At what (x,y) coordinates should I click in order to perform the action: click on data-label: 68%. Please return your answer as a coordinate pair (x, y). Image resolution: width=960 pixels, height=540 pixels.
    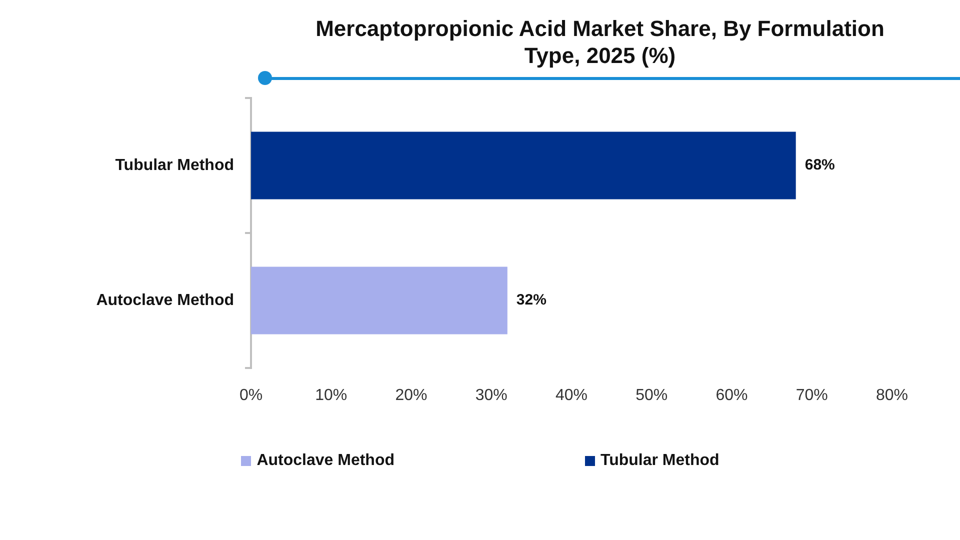
    Looking at the image, I should click on (819, 165).